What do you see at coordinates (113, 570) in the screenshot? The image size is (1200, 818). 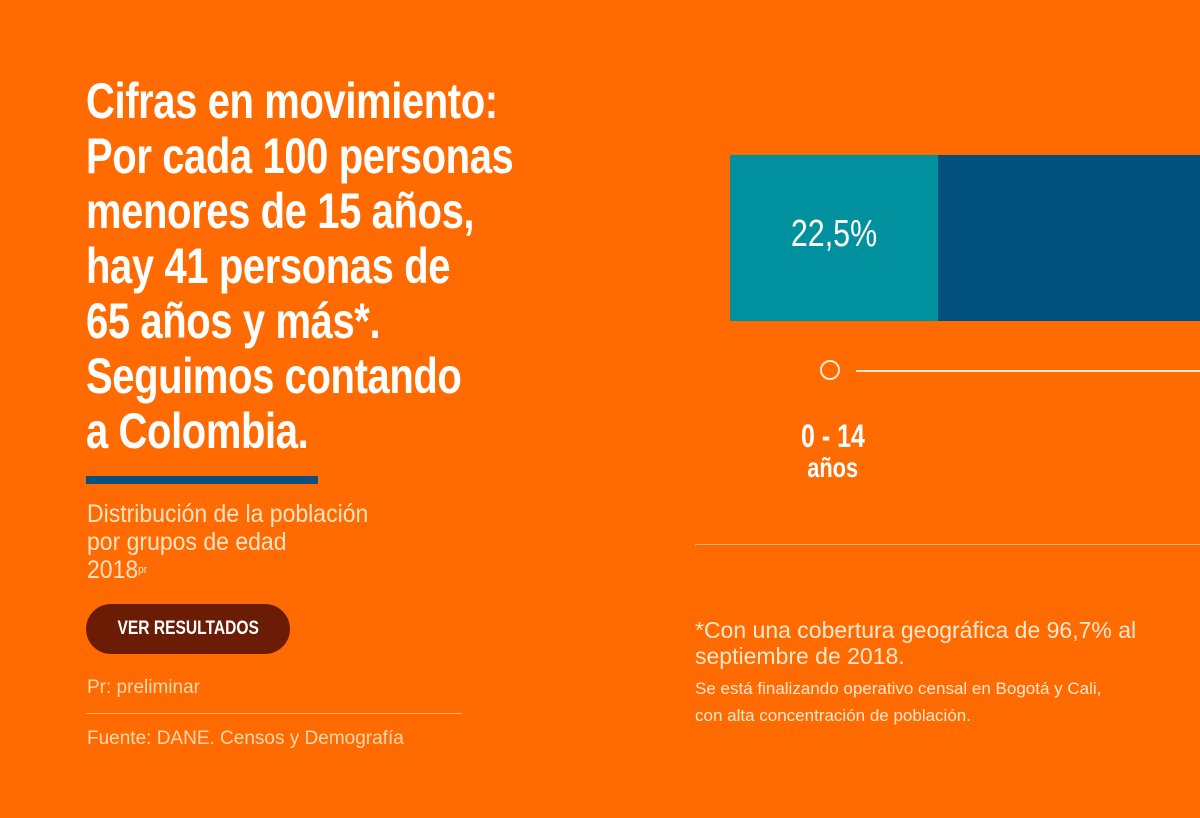 I see `year: 2018` at bounding box center [113, 570].